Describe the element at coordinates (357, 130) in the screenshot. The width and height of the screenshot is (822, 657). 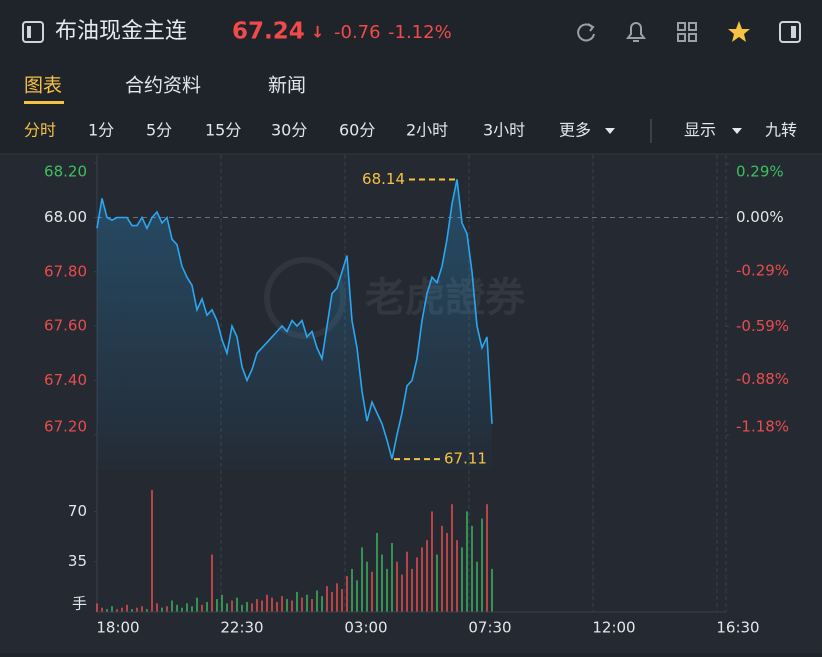
I see `period-option: 60分` at that location.